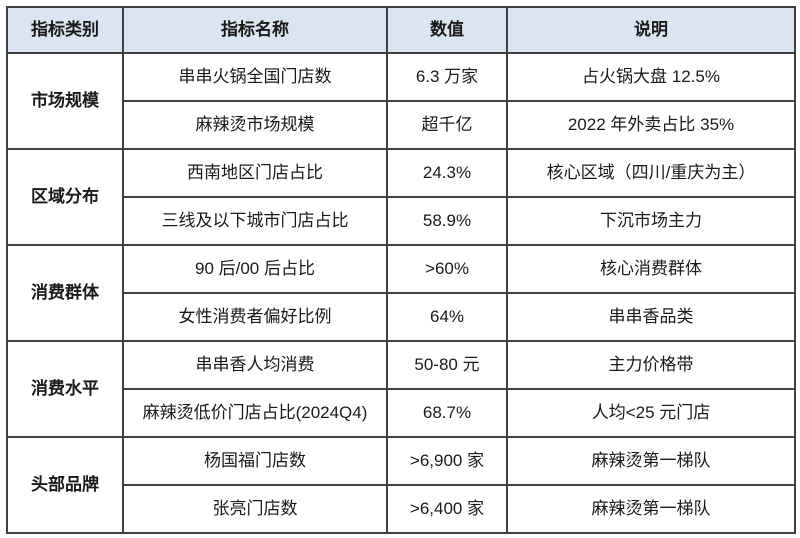 This screenshot has height=538, width=800. I want to click on indicator-name-cell: 串串香人均消费, so click(255, 365).